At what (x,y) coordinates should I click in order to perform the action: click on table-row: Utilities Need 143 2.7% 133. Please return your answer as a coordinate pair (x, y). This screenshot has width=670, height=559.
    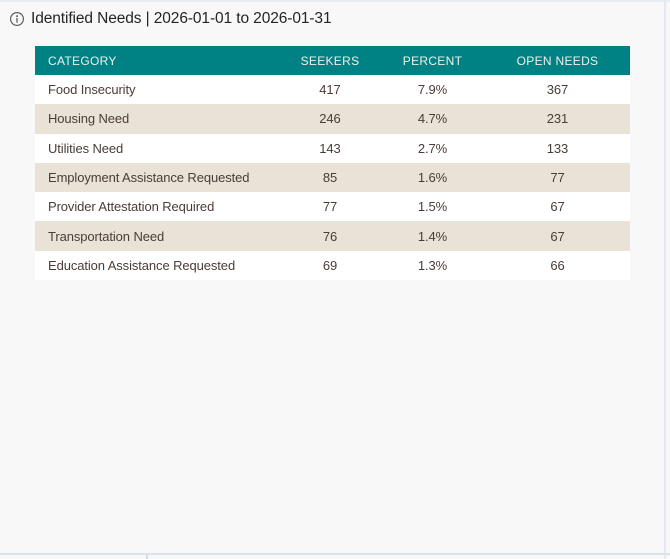
    Looking at the image, I should click on (332, 148).